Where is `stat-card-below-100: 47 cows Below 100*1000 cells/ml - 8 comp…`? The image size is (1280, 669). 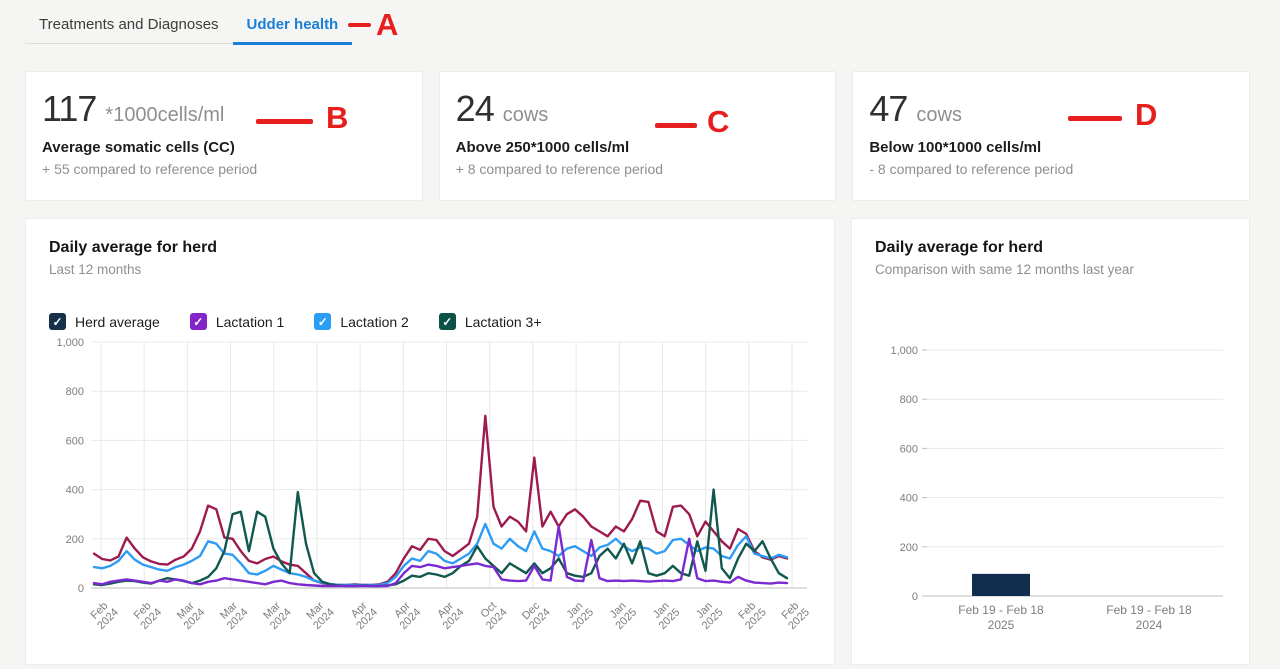 stat-card-below-100: 47 cows Below 100*1000 cells/ml - 8 comp… is located at coordinates (1051, 136).